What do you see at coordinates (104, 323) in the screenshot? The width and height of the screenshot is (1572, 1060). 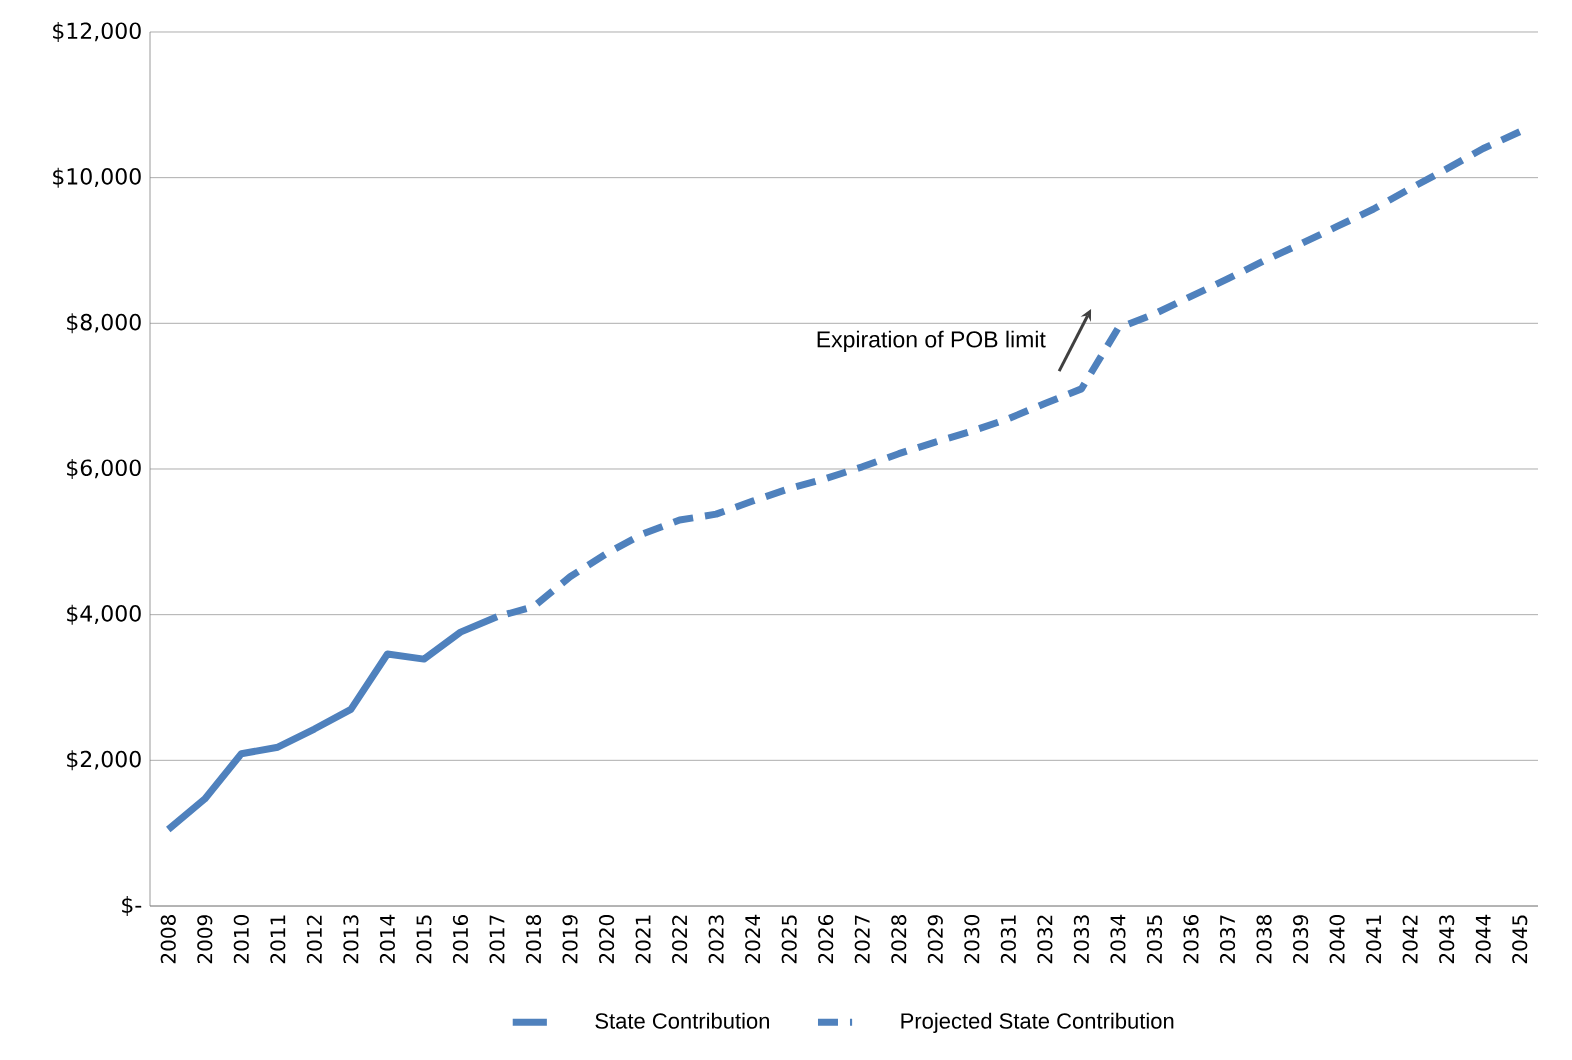 I see `y-tick-label: $8,000` at bounding box center [104, 323].